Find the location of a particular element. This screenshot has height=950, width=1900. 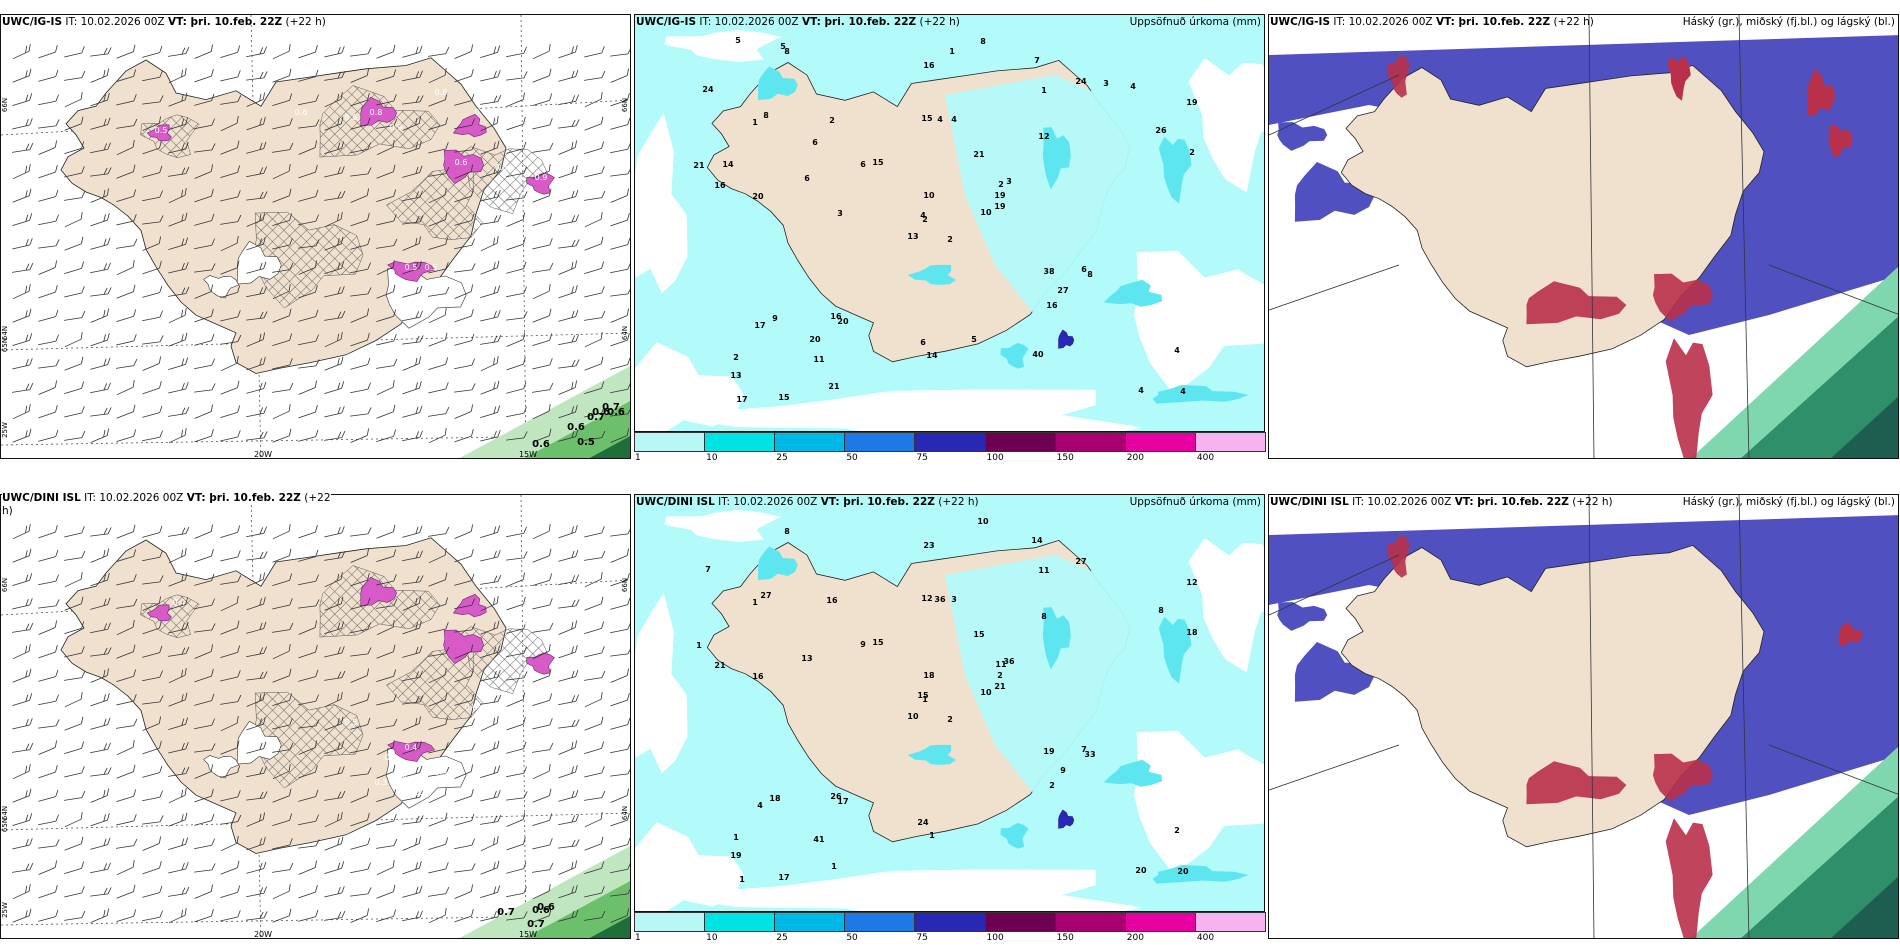

colorbar-tick: 75 is located at coordinates (922, 938).